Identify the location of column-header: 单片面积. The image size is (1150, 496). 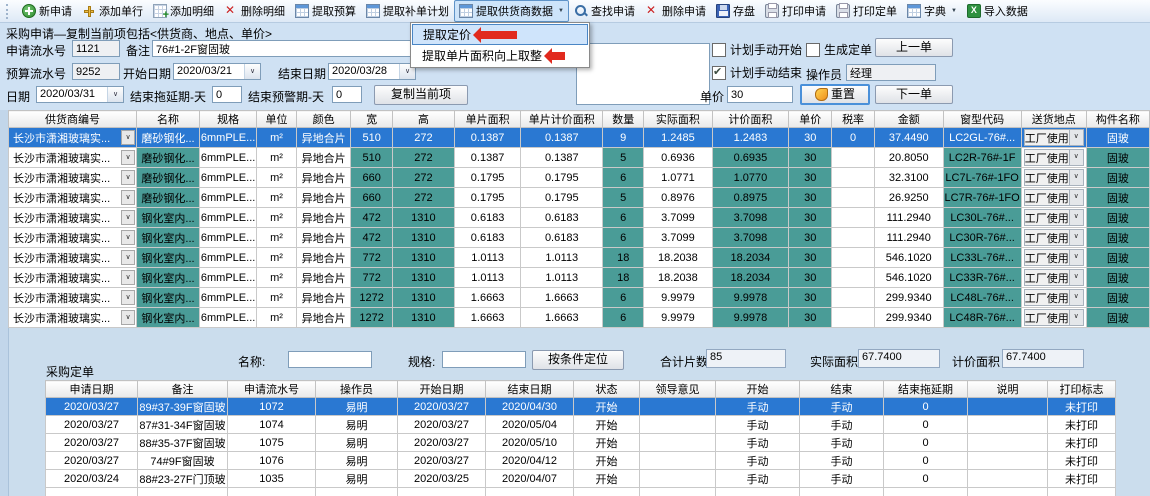
(487, 119).